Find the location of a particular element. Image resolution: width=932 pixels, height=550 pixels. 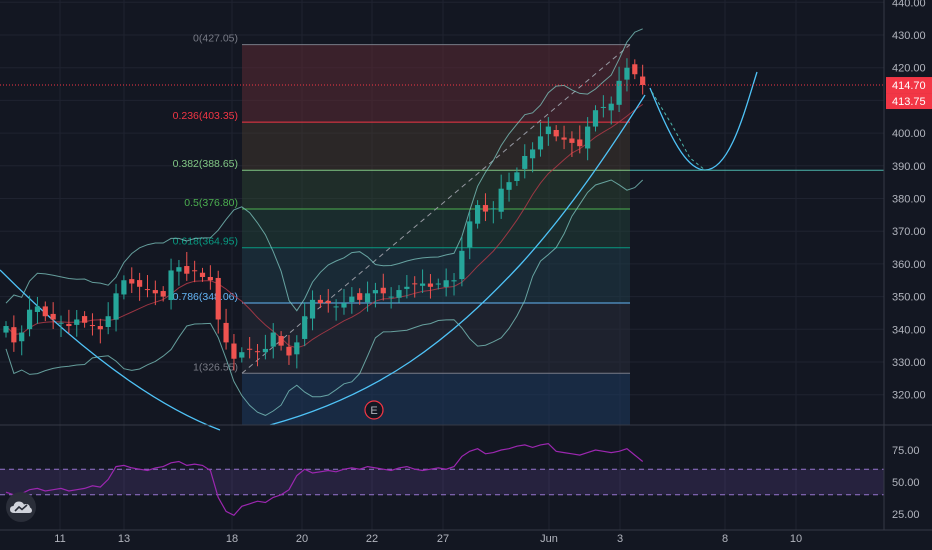

projection-path-line is located at coordinates (678, 131).